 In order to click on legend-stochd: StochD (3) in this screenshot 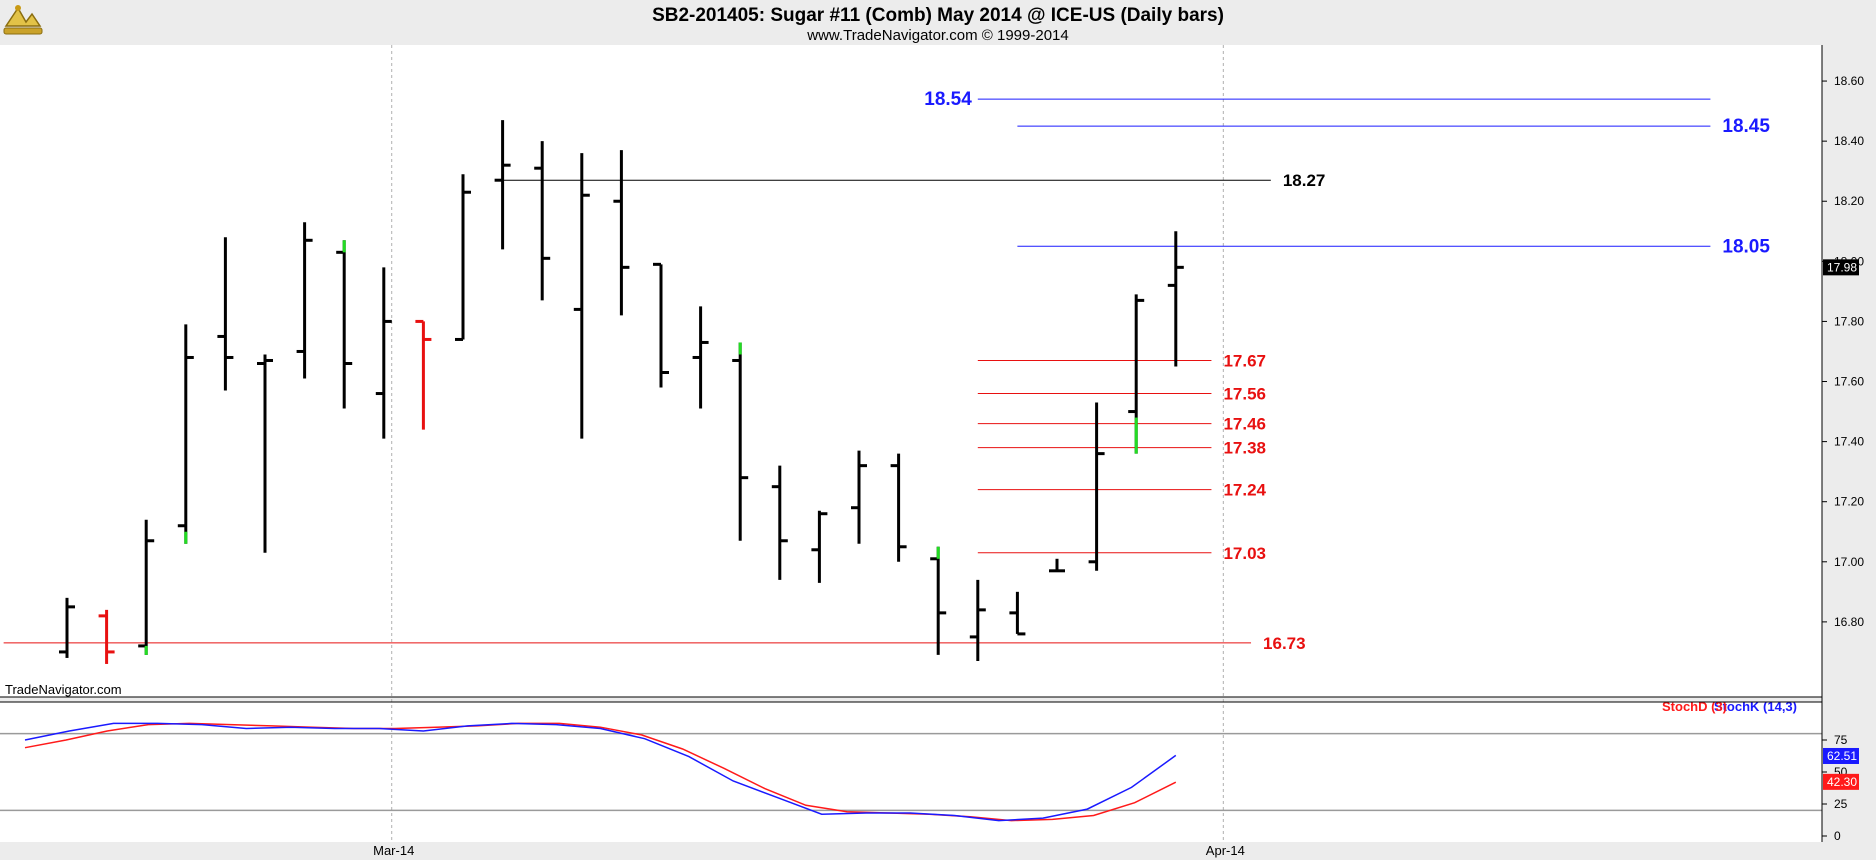, I will do `click(1694, 706)`.